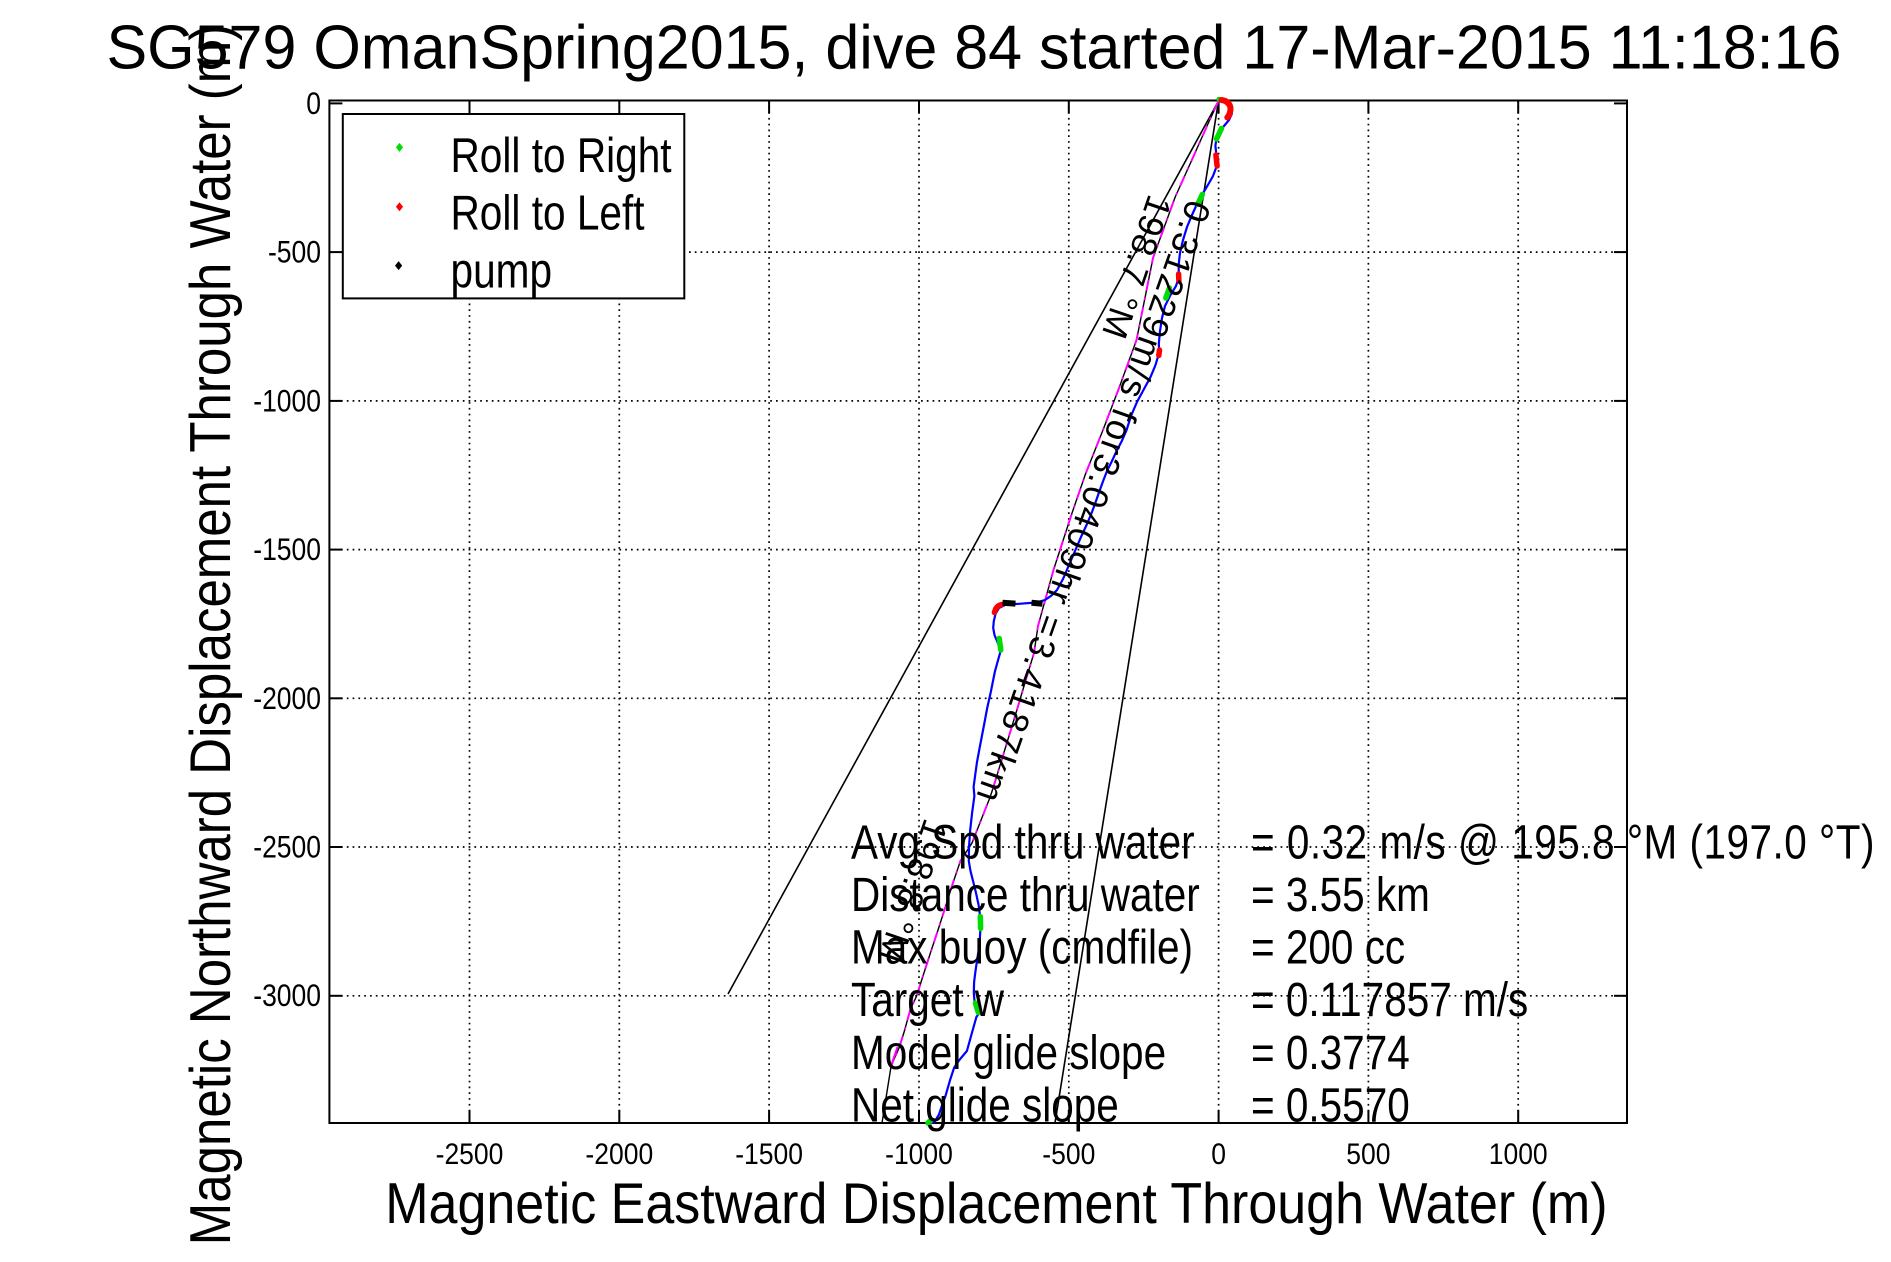  Describe the element at coordinates (1368, 1153) in the screenshot. I see `svg-text: 500` at that location.